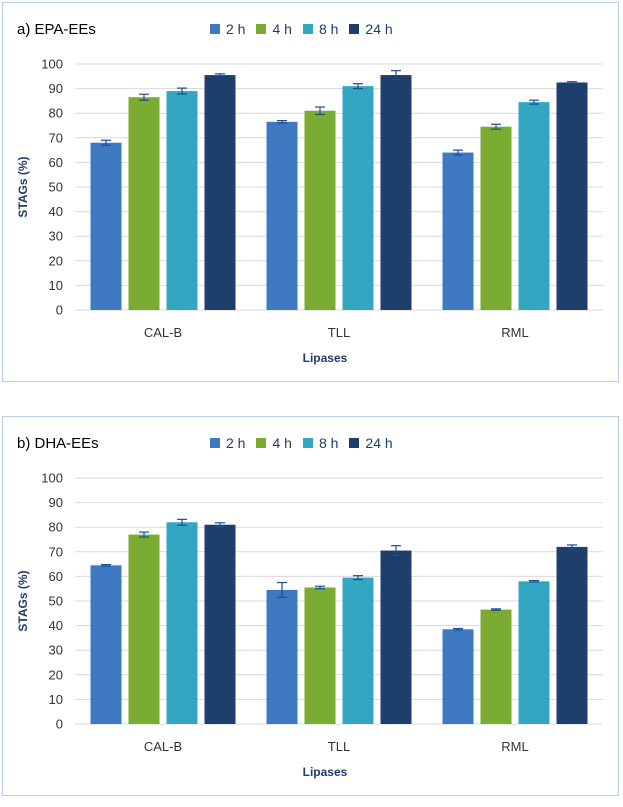 The height and width of the screenshot is (807, 623). What do you see at coordinates (58, 443) in the screenshot?
I see `panel-label: b) DHA-EEs` at bounding box center [58, 443].